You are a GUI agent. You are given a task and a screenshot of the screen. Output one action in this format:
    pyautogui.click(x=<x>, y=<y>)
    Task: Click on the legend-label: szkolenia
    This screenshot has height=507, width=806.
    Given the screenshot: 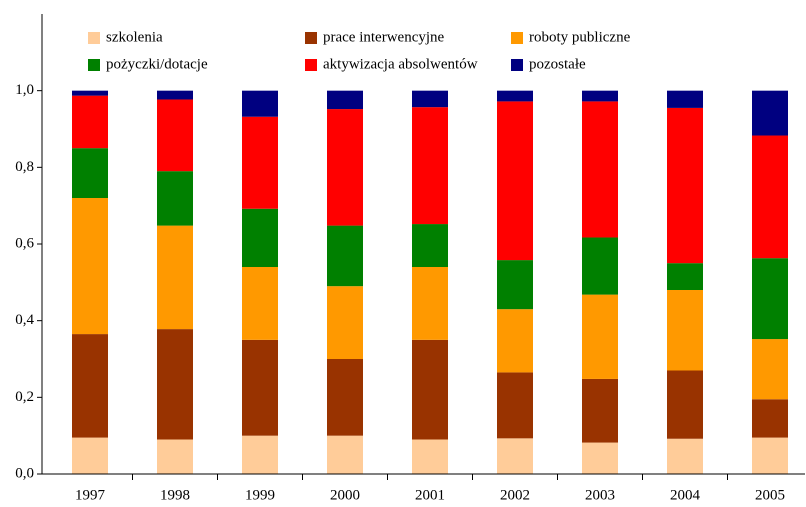 What is the action you would take?
    pyautogui.click(x=134, y=37)
    